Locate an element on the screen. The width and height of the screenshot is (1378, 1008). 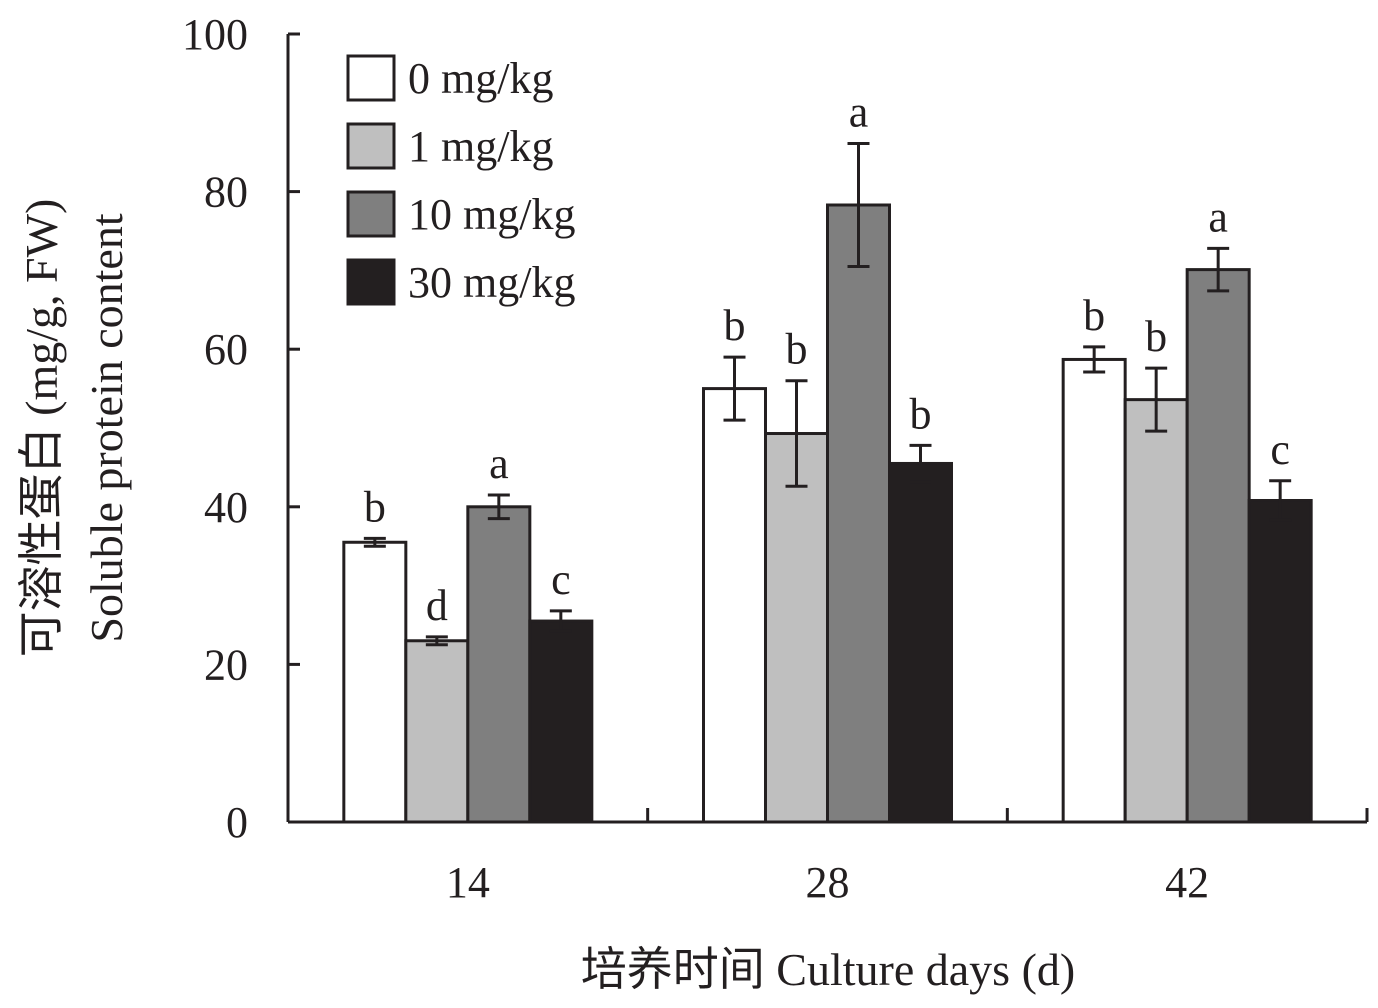
legend-label: 10 mg/kg is located at coordinates (491, 214).